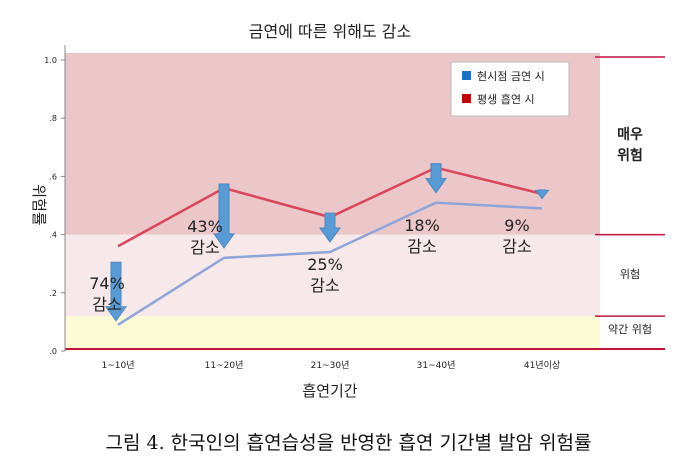  Describe the element at coordinates (329, 391) in the screenshot. I see `x-axis-label: 흡연기간` at that location.